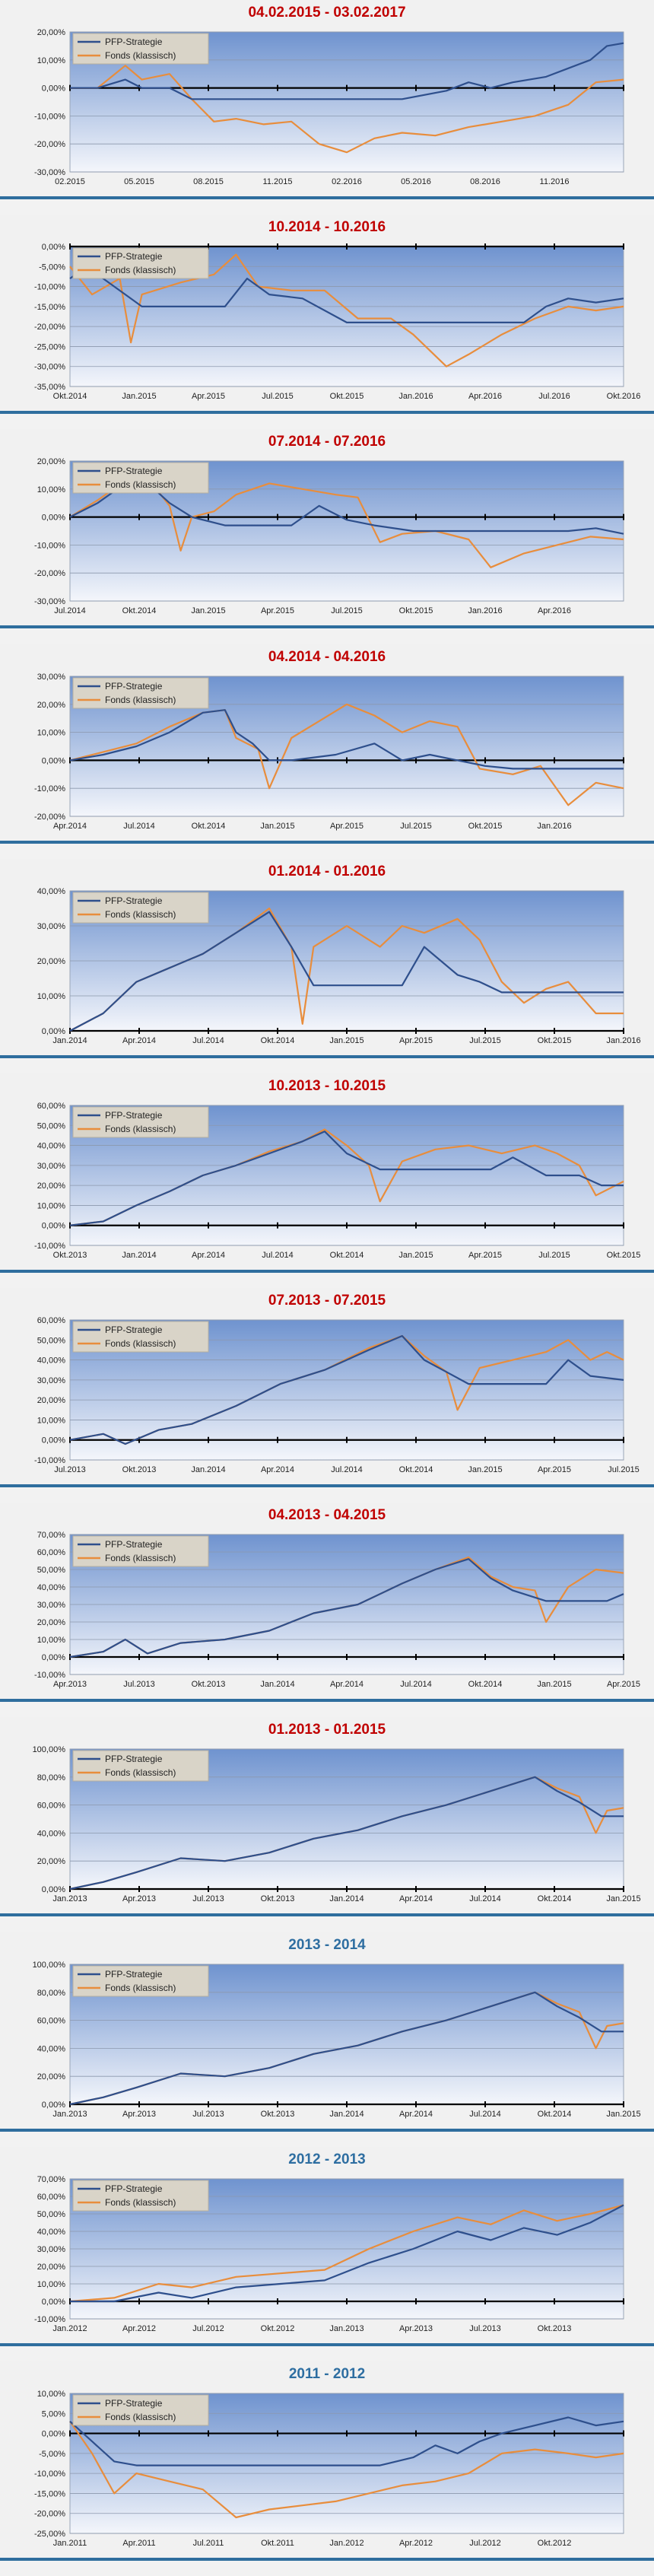  I want to click on y-tick-label: -5,00%, so click(52, 267).